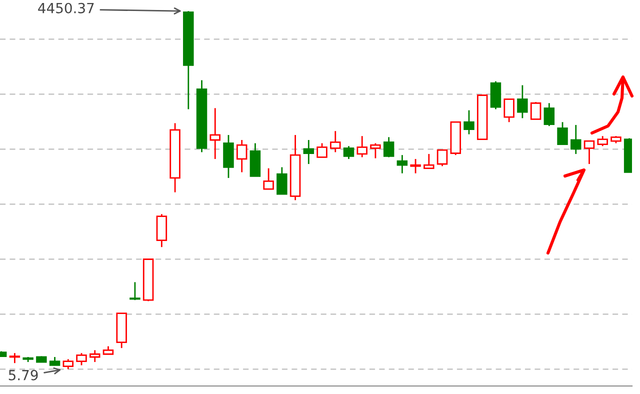 Image resolution: width=640 pixels, height=394 pixels. Describe the element at coordinates (23, 375) in the screenshot. I see `text: 5.79` at that location.